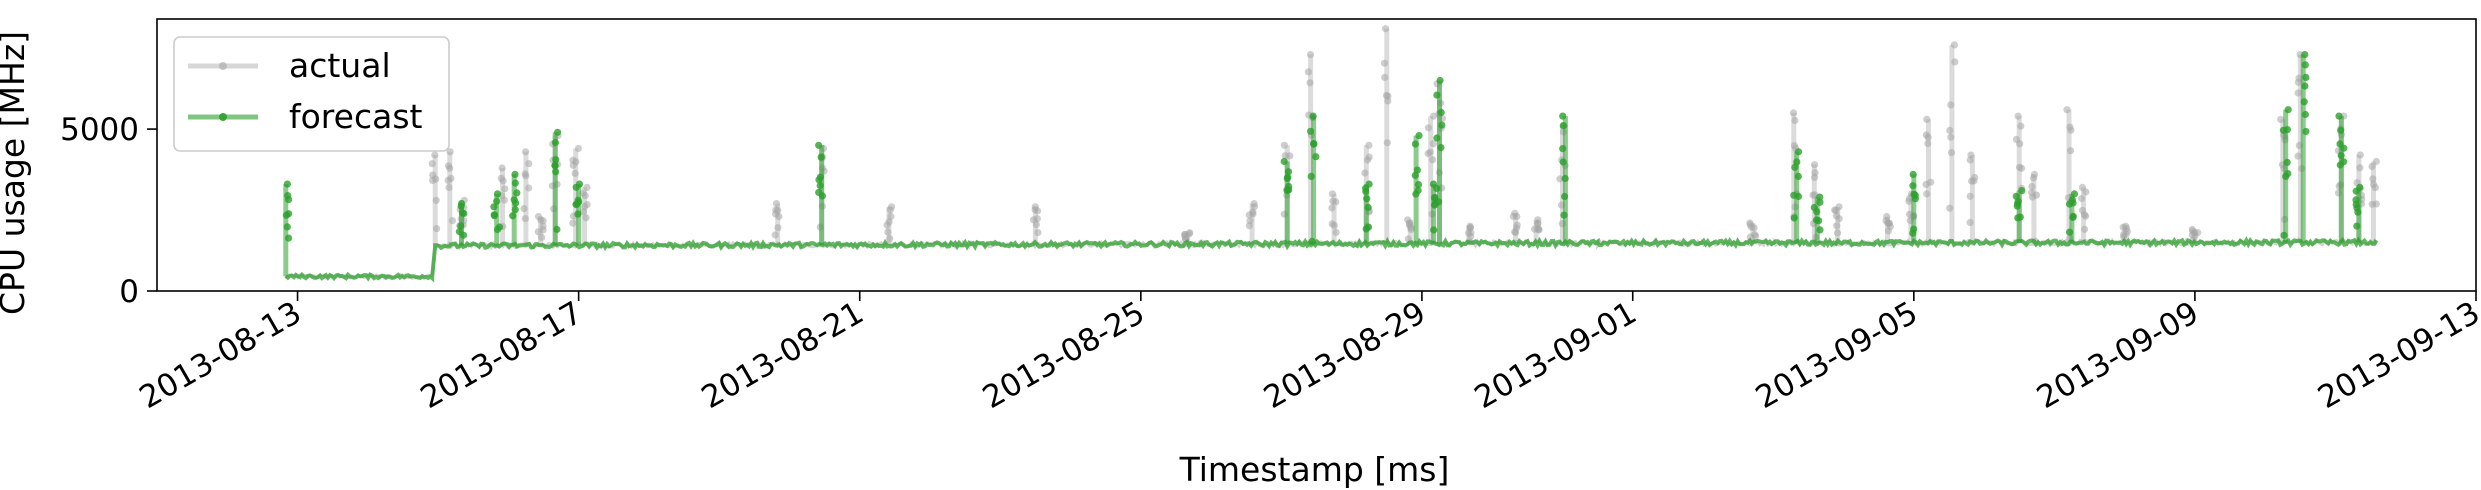 This screenshot has height=490, width=2481. I want to click on legend-label-forecast: forecast, so click(356, 116).